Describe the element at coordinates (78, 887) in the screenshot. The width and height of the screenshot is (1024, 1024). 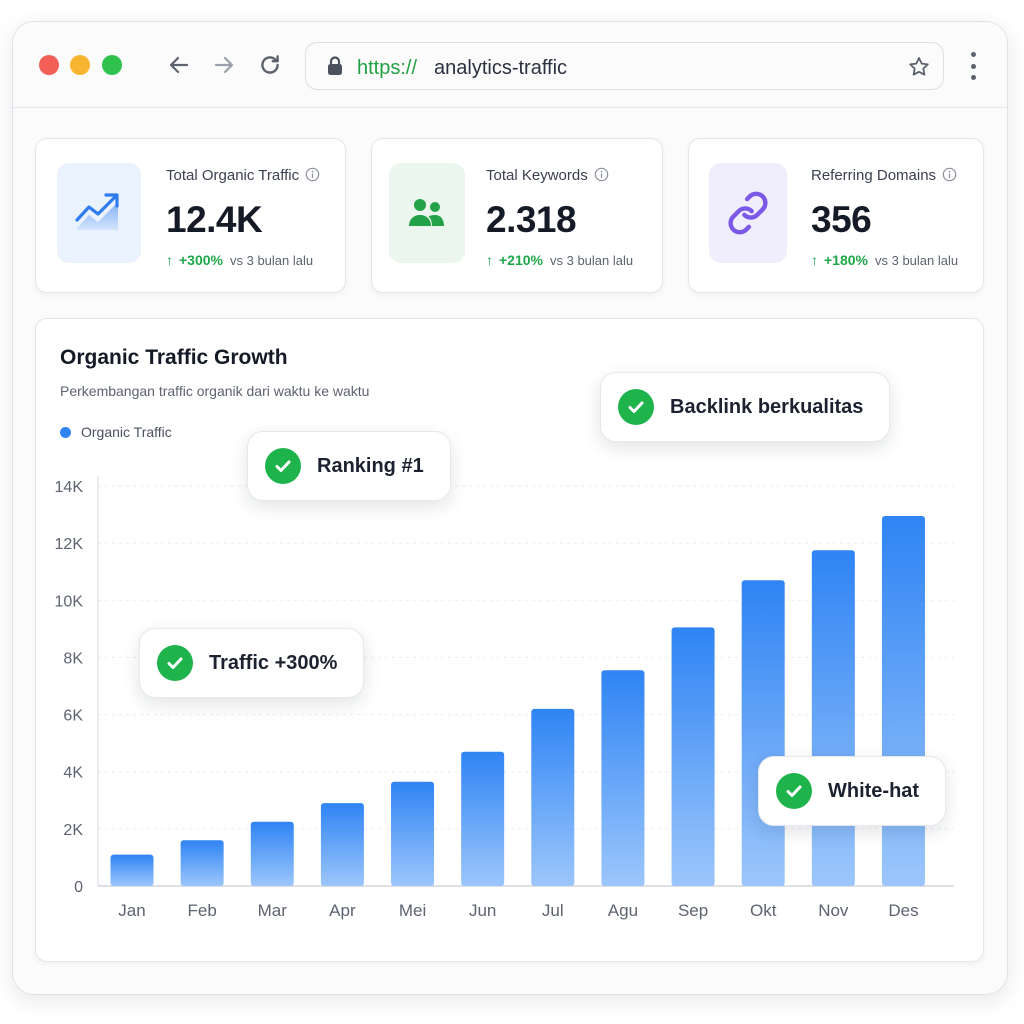
I see `y-tick-label: 0` at that location.